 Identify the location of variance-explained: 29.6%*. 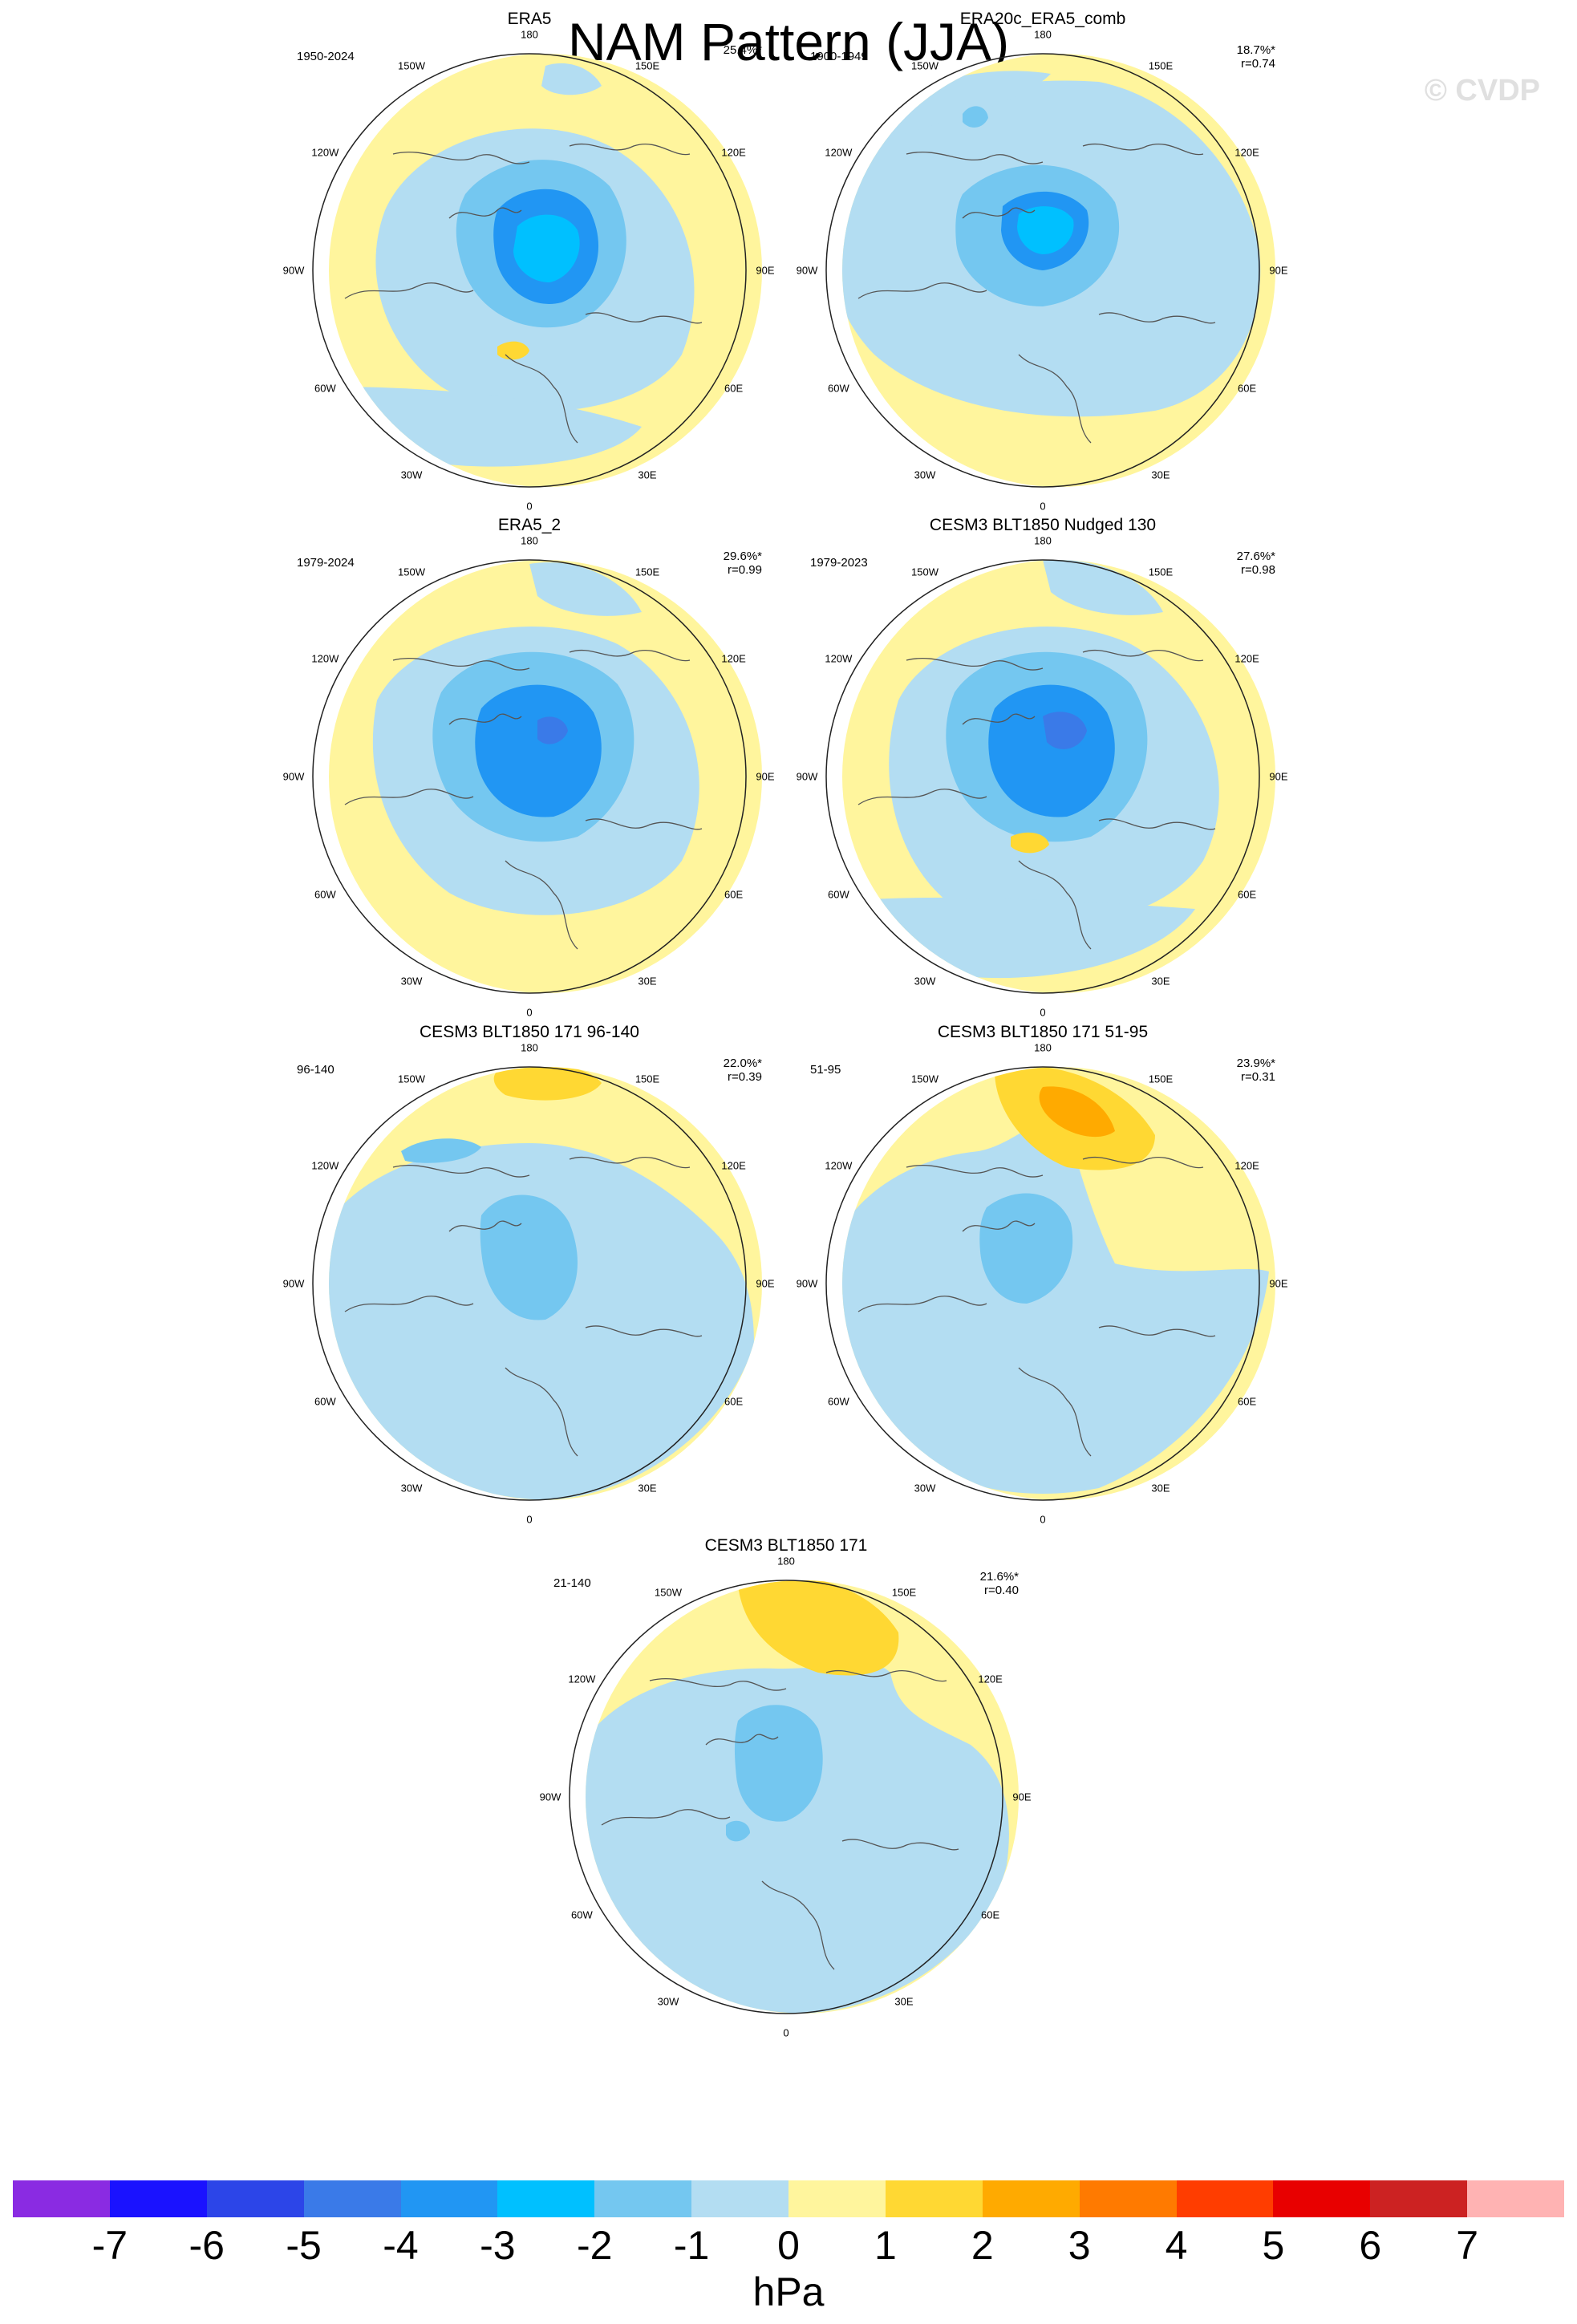
(742, 556).